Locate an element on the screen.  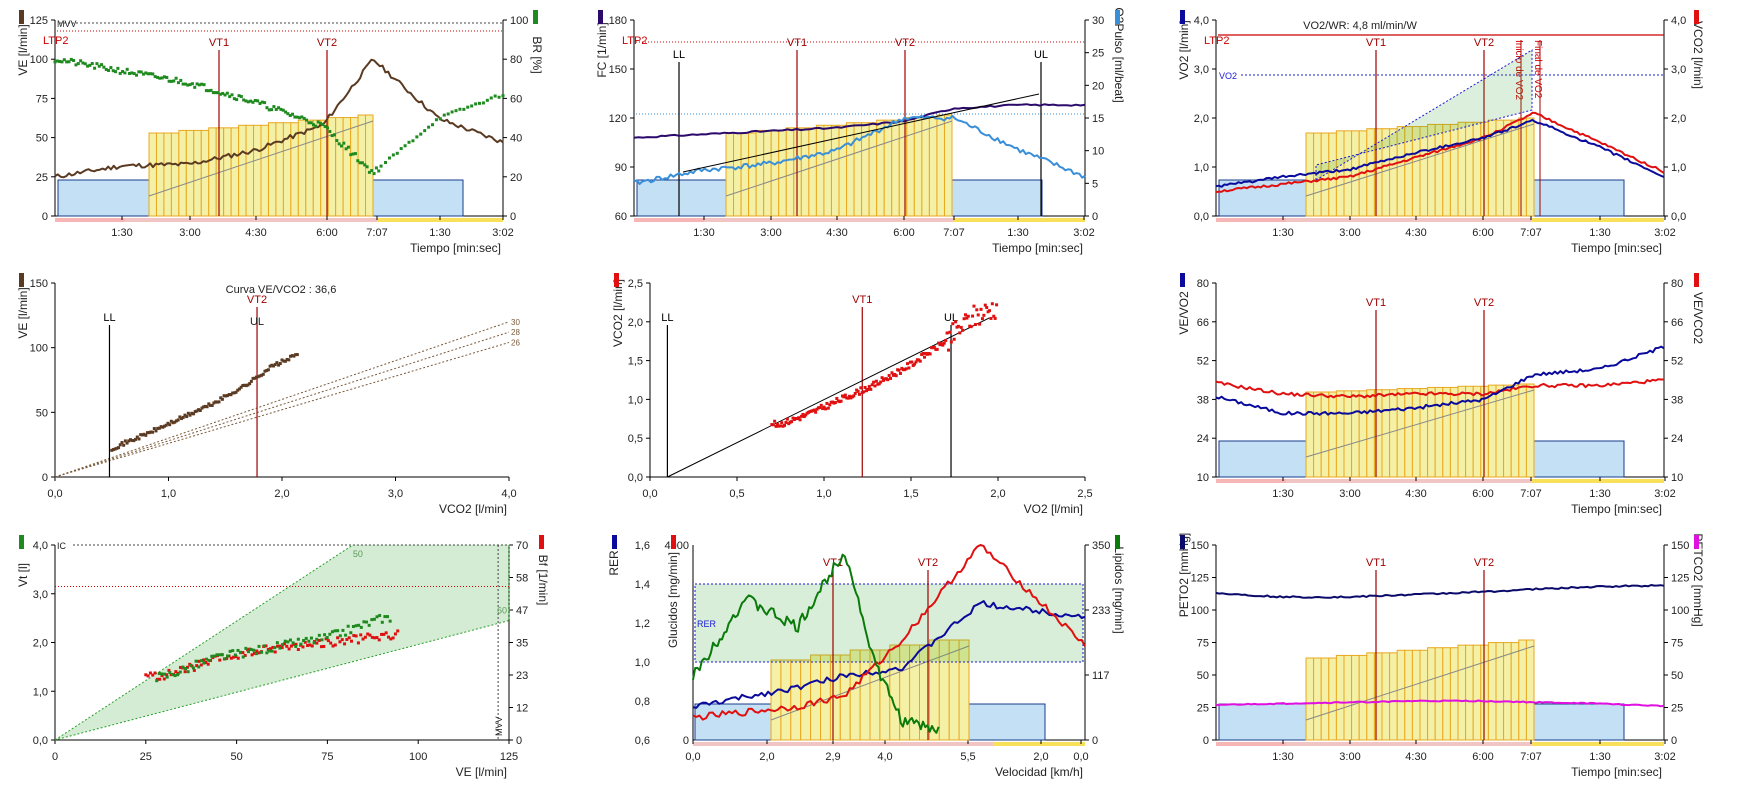
y2-tick-label: 150 is located at coordinates (1680, 546).